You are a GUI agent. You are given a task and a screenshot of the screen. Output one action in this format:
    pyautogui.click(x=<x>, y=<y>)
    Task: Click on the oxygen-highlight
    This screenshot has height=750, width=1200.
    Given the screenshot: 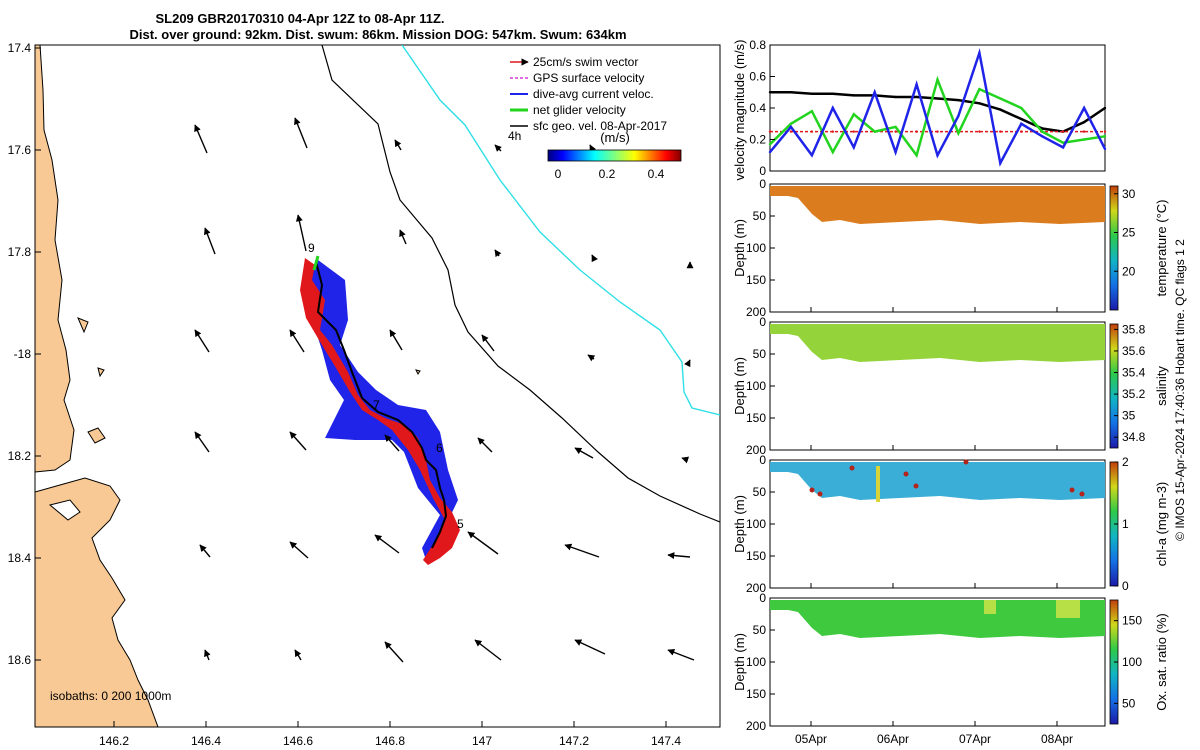 What is the action you would take?
    pyautogui.click(x=1068, y=609)
    